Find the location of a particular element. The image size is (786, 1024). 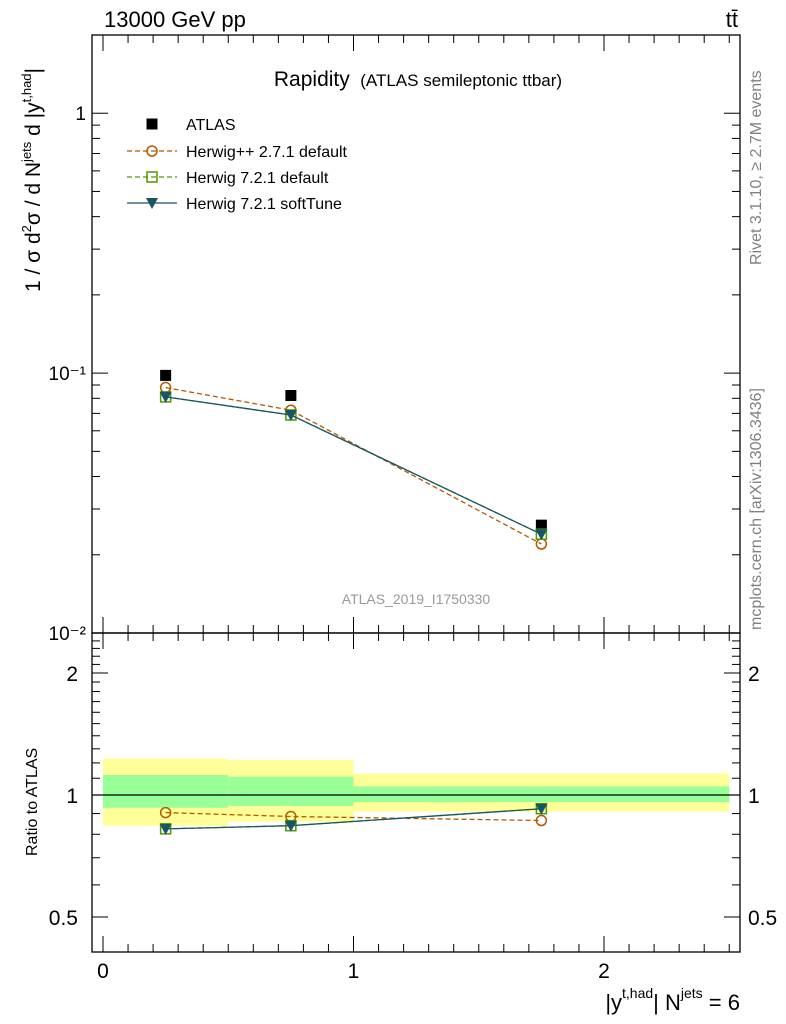

main-ytick-label: 10⁻¹ is located at coordinates (68, 374).